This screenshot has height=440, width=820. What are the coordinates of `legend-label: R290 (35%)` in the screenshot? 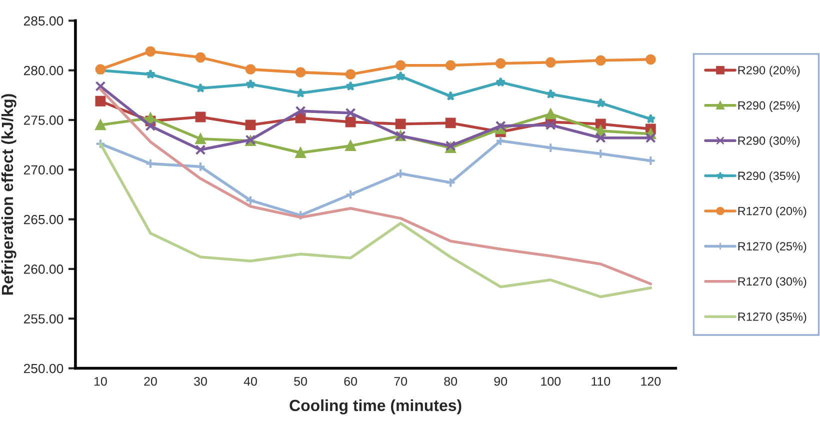 It's located at (769, 176).